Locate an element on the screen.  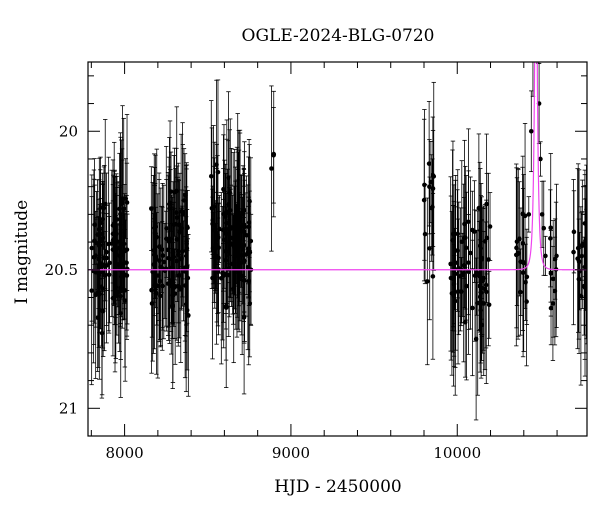
x-tick-label: 8000 is located at coordinates (124, 453).